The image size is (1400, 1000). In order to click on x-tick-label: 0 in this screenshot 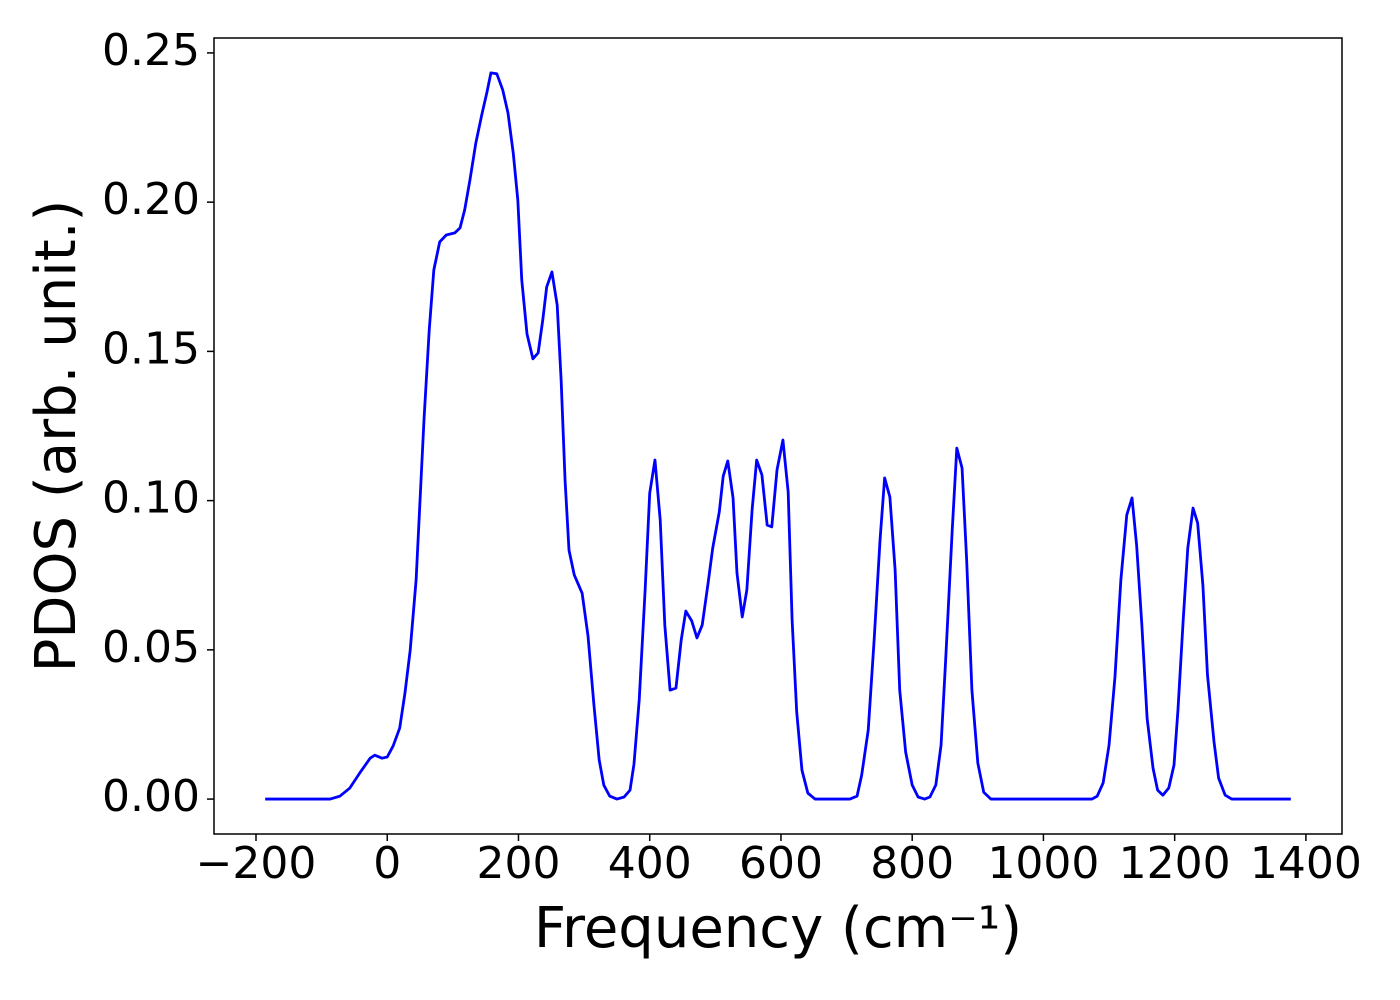, I will do `click(387, 863)`.